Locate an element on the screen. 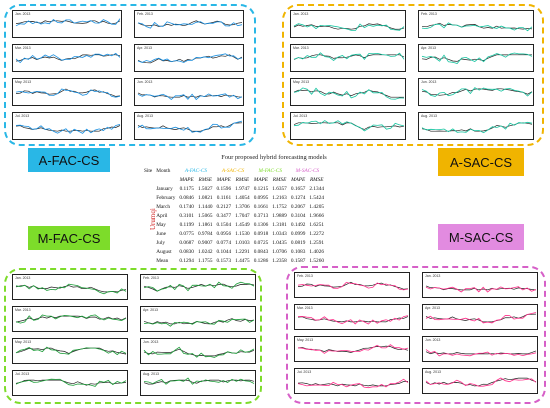 Image resolution: width=550 pixels, height=408 pixels. value-cell: 1.9889 is located at coordinates (279, 215).